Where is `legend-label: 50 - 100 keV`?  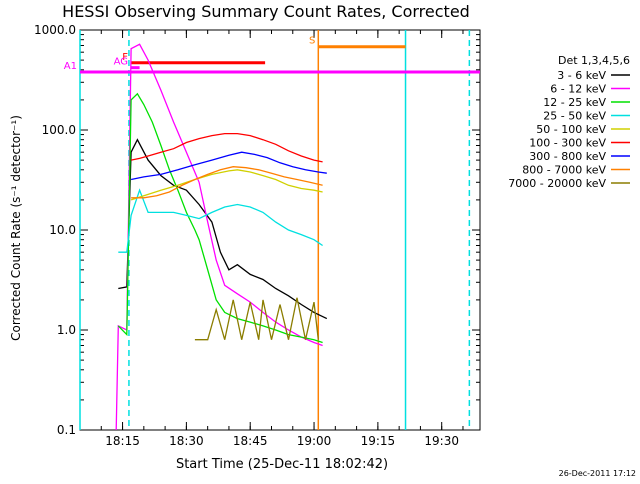 legend-label: 50 - 100 keV is located at coordinates (571, 129).